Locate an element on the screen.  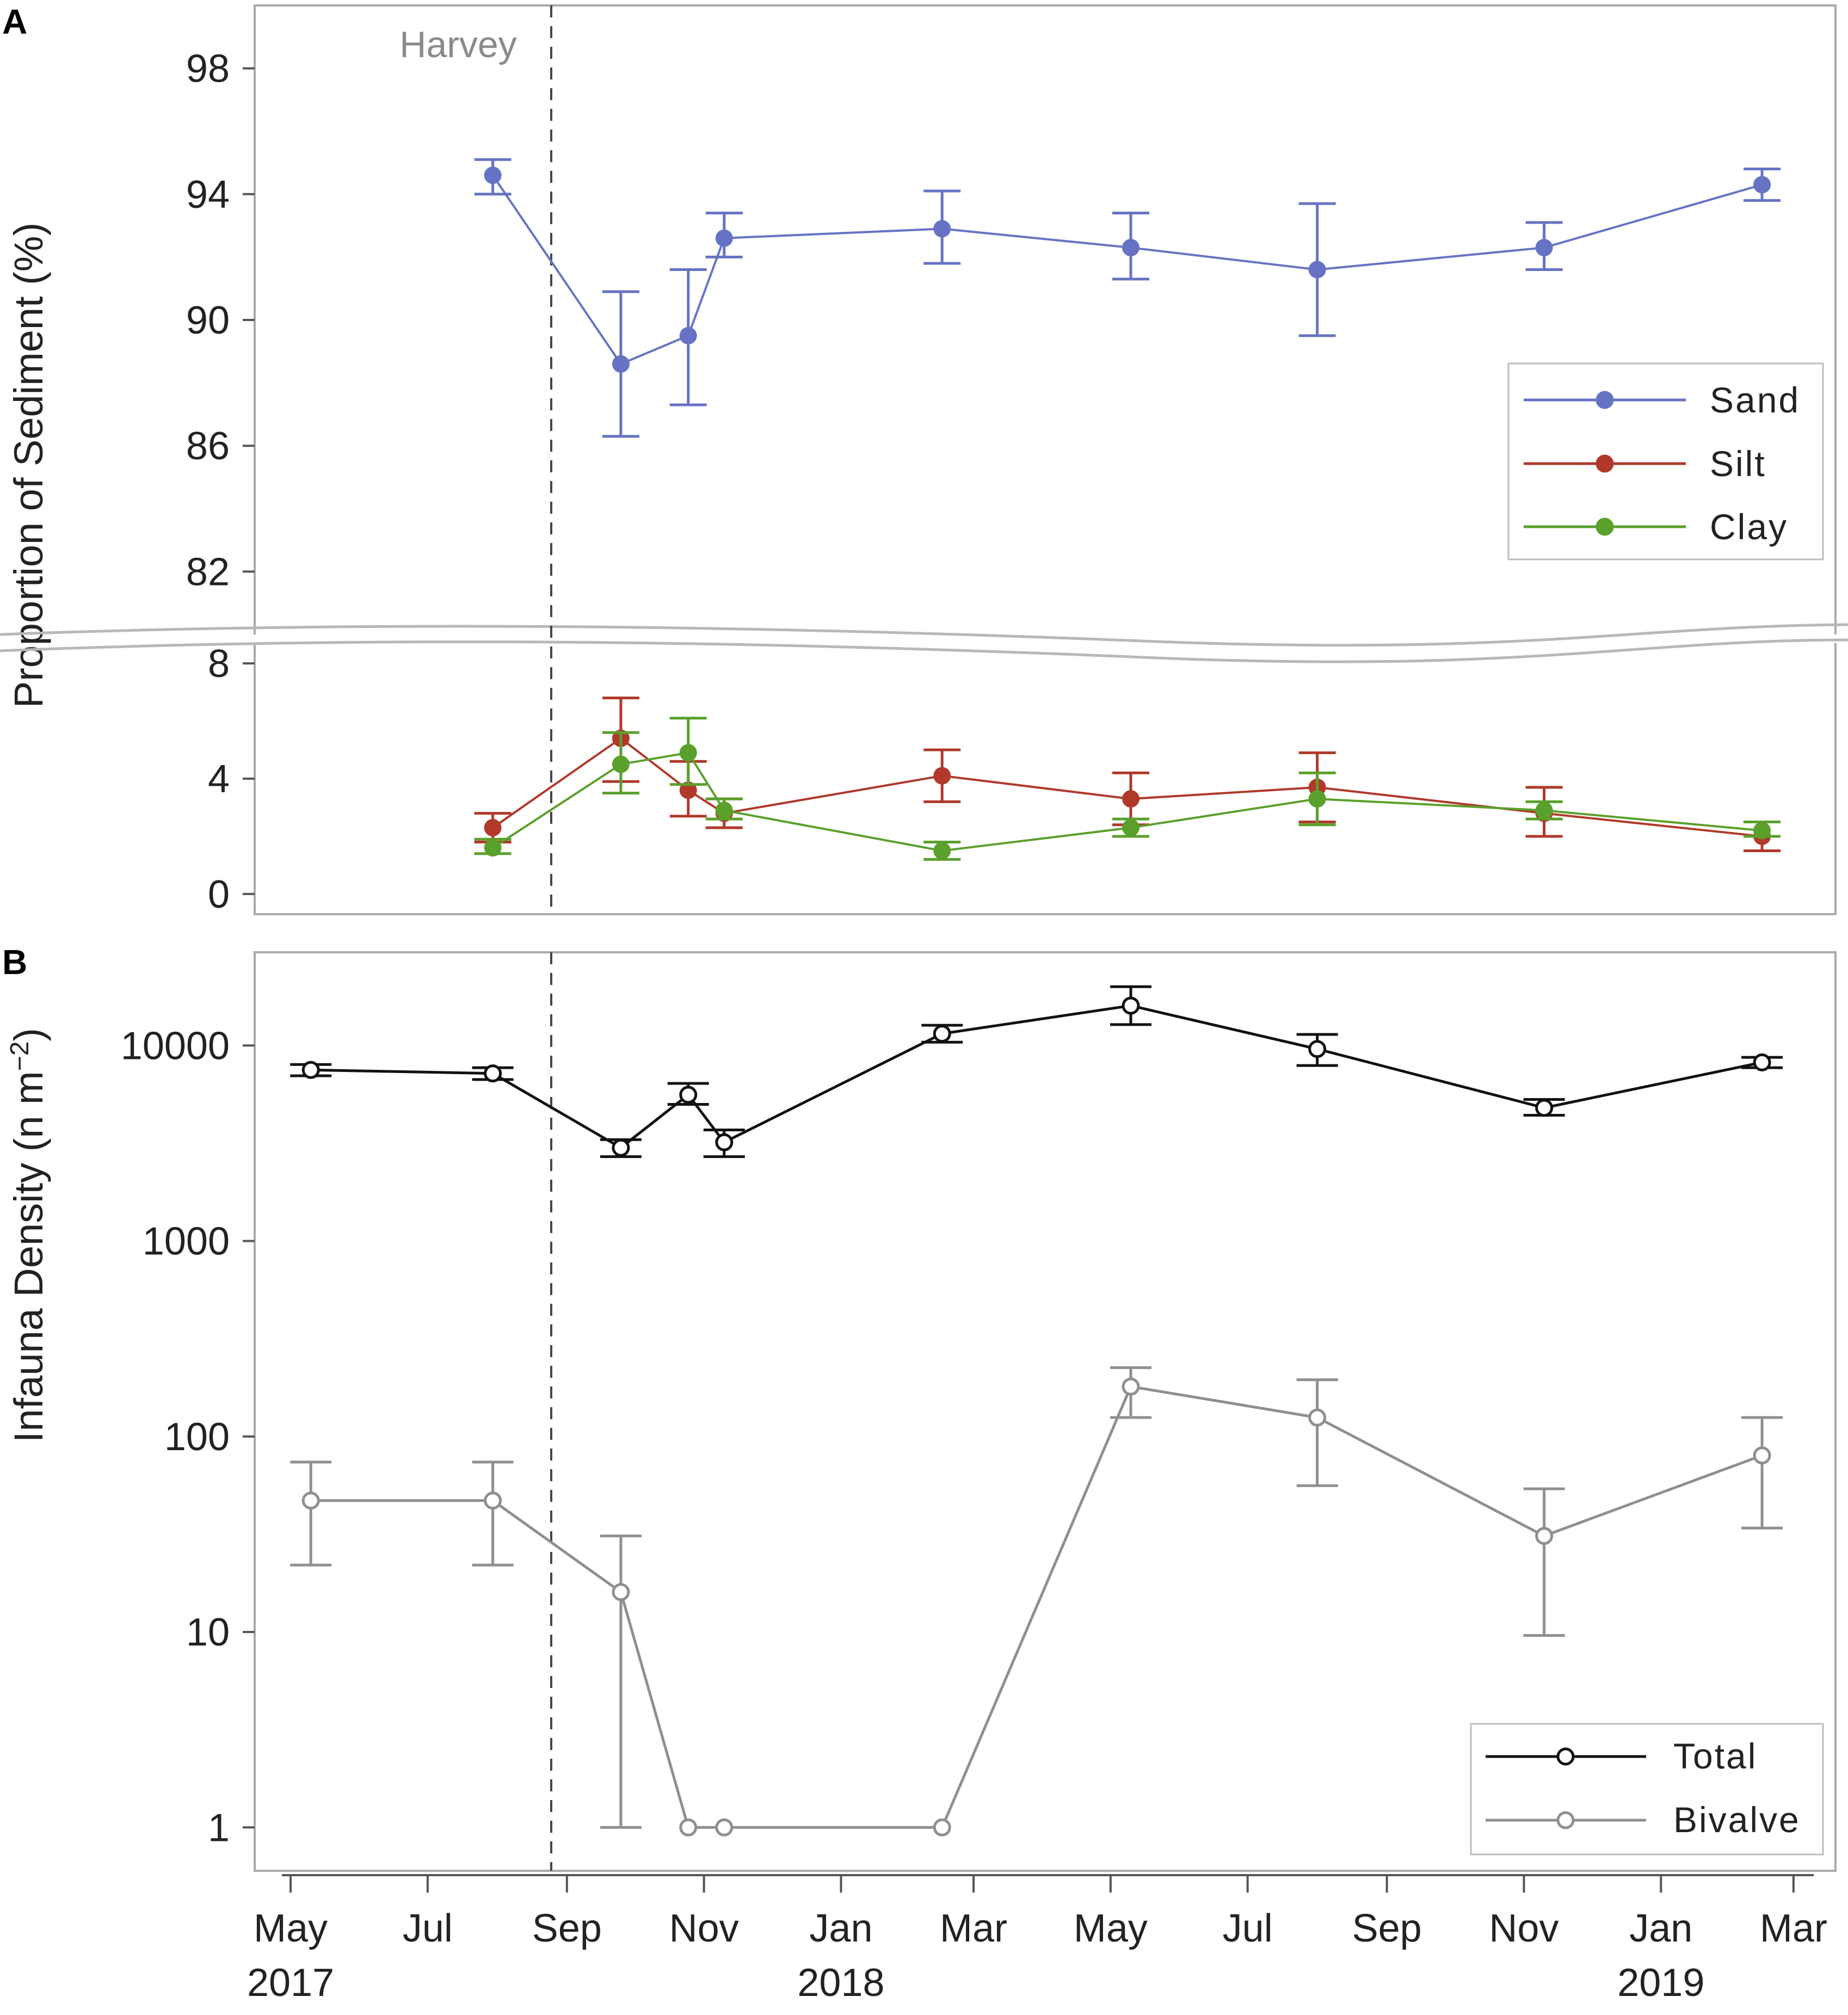
y-tick-label-a-94: 94 is located at coordinates (208, 195).